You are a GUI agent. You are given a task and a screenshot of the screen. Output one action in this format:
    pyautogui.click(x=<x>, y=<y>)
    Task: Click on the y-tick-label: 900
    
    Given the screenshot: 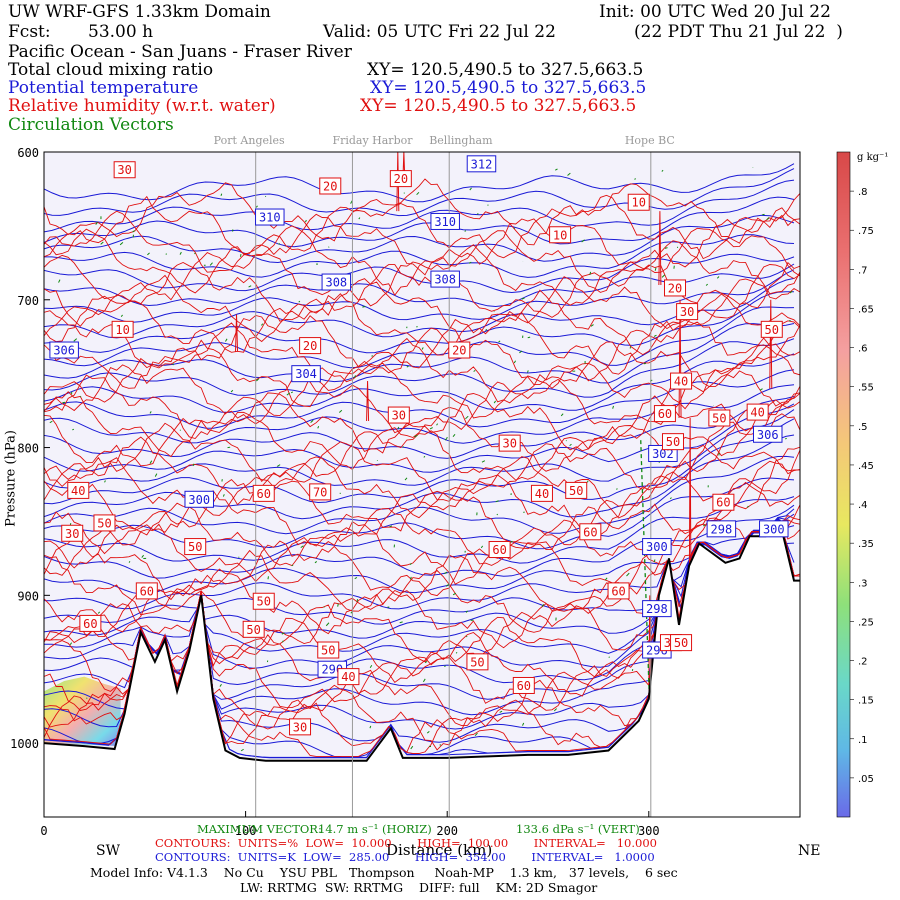 What is the action you would take?
    pyautogui.click(x=28, y=596)
    